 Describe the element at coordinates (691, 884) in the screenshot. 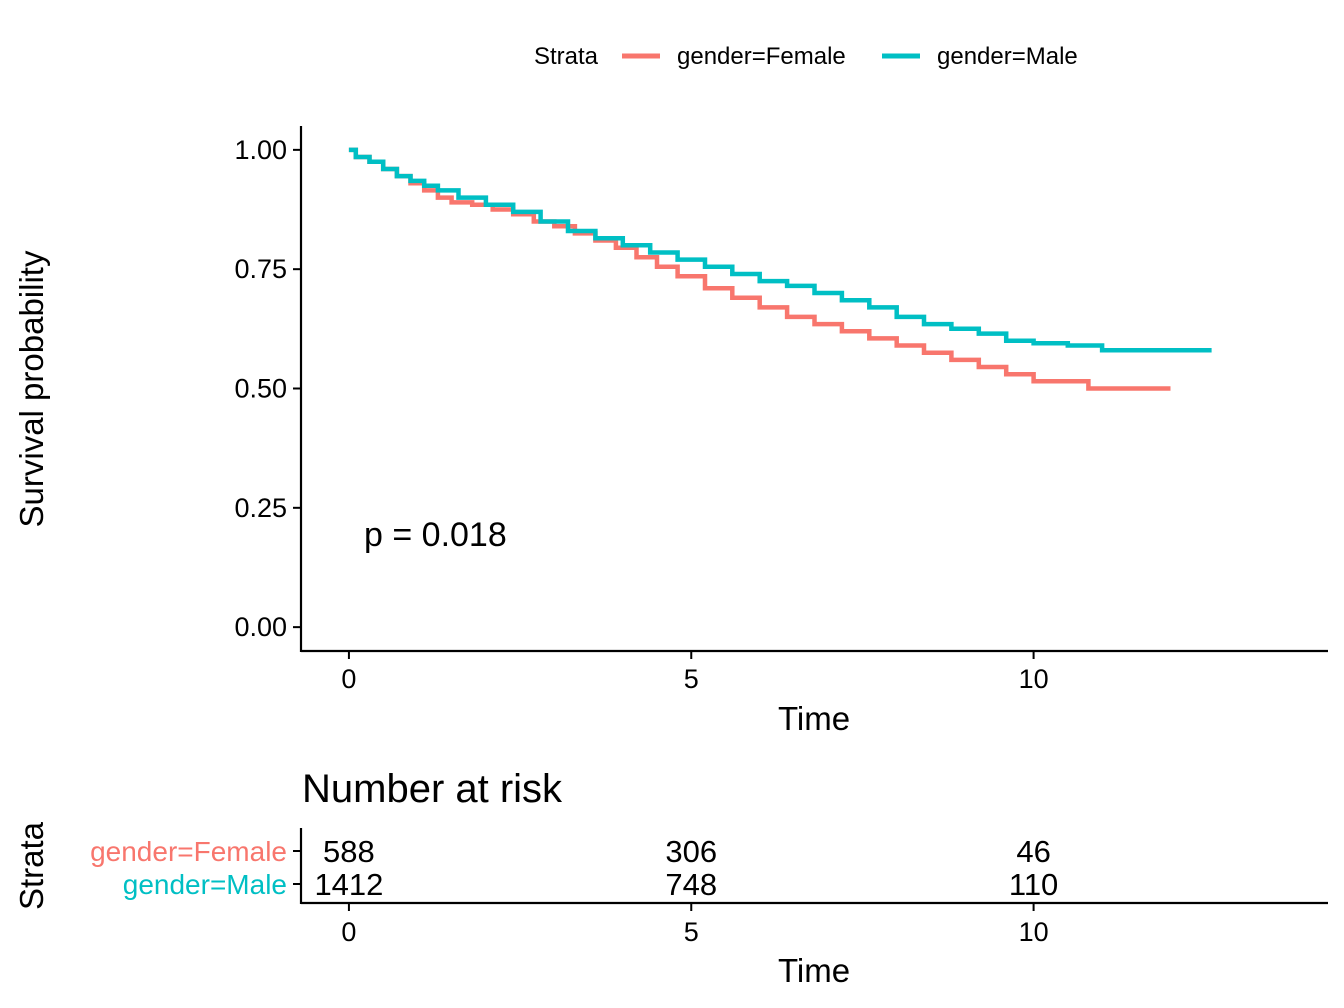

I see `risk-count: 748` at that location.